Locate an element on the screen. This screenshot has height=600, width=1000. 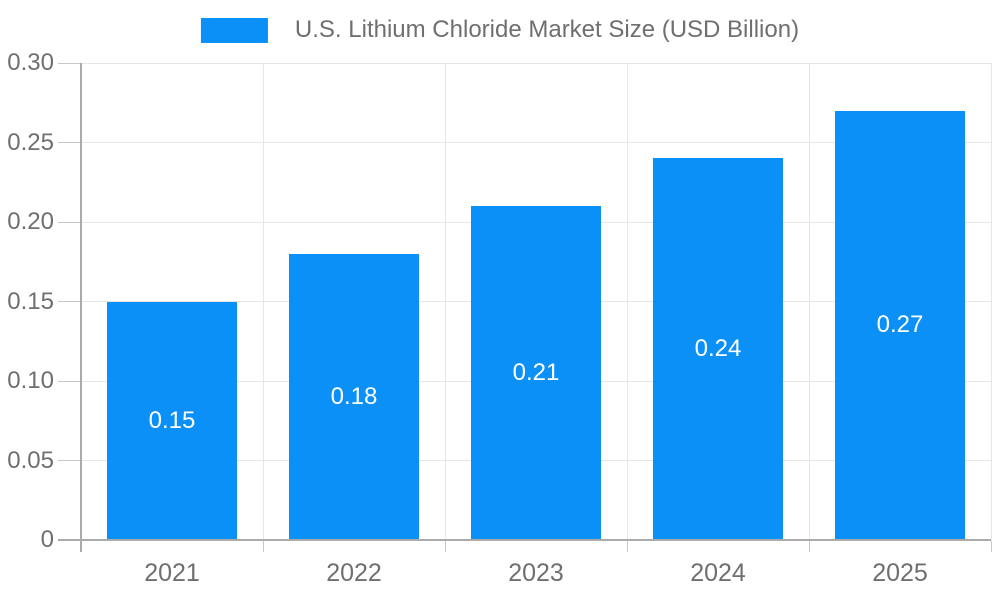
y-axis-label: 0.30 is located at coordinates (30, 62).